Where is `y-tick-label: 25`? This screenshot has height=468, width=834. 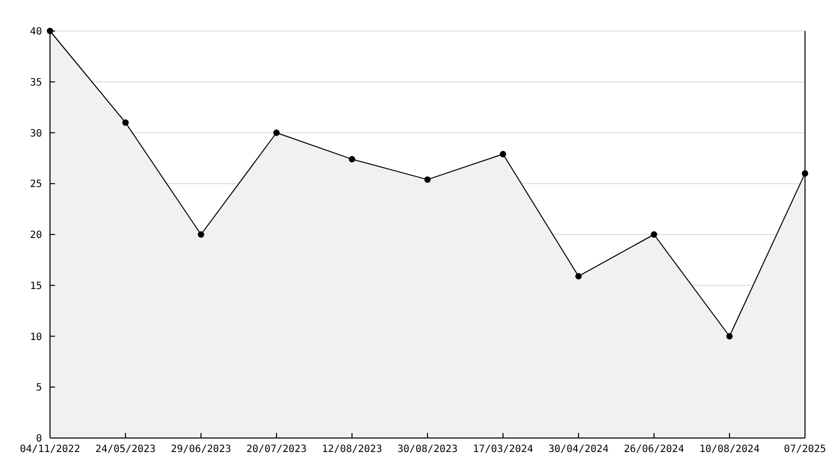
y-tick-label: 25 is located at coordinates (36, 184).